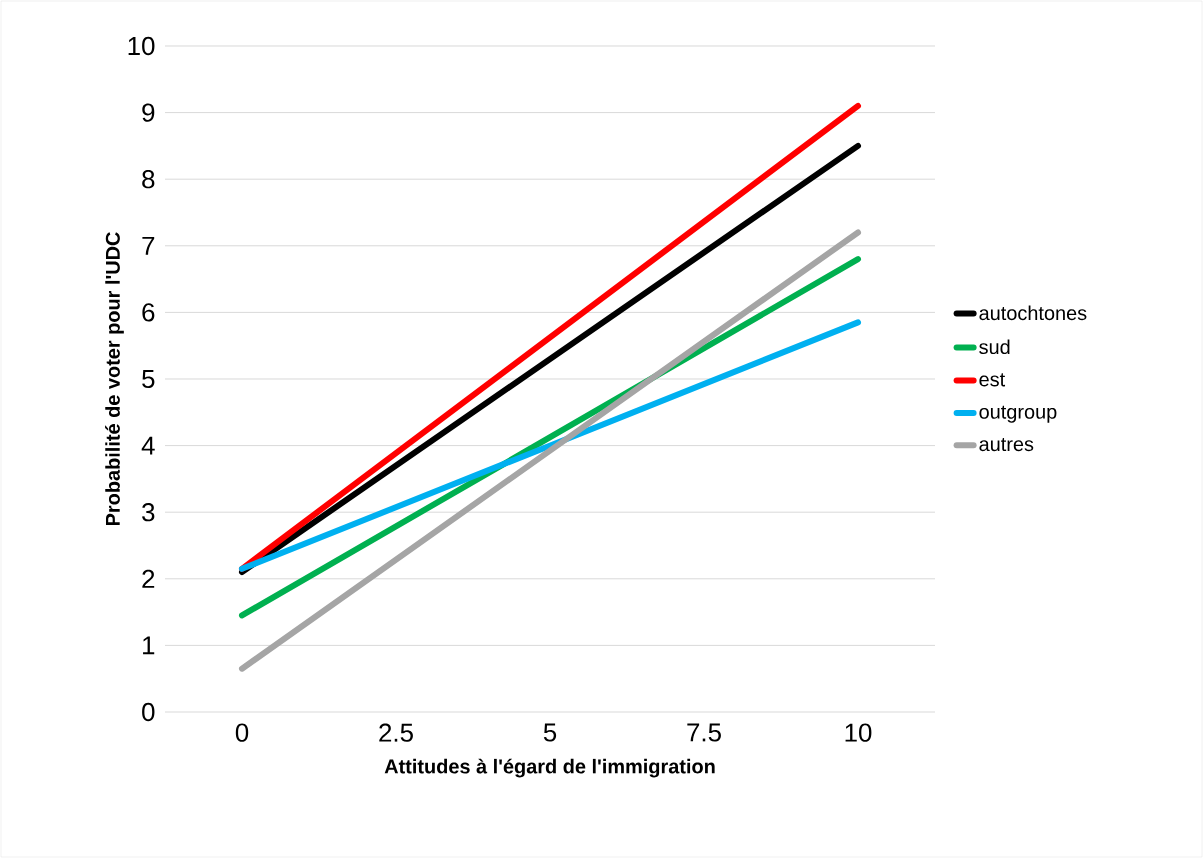  I want to click on y-tick-label: 1, so click(149, 645).